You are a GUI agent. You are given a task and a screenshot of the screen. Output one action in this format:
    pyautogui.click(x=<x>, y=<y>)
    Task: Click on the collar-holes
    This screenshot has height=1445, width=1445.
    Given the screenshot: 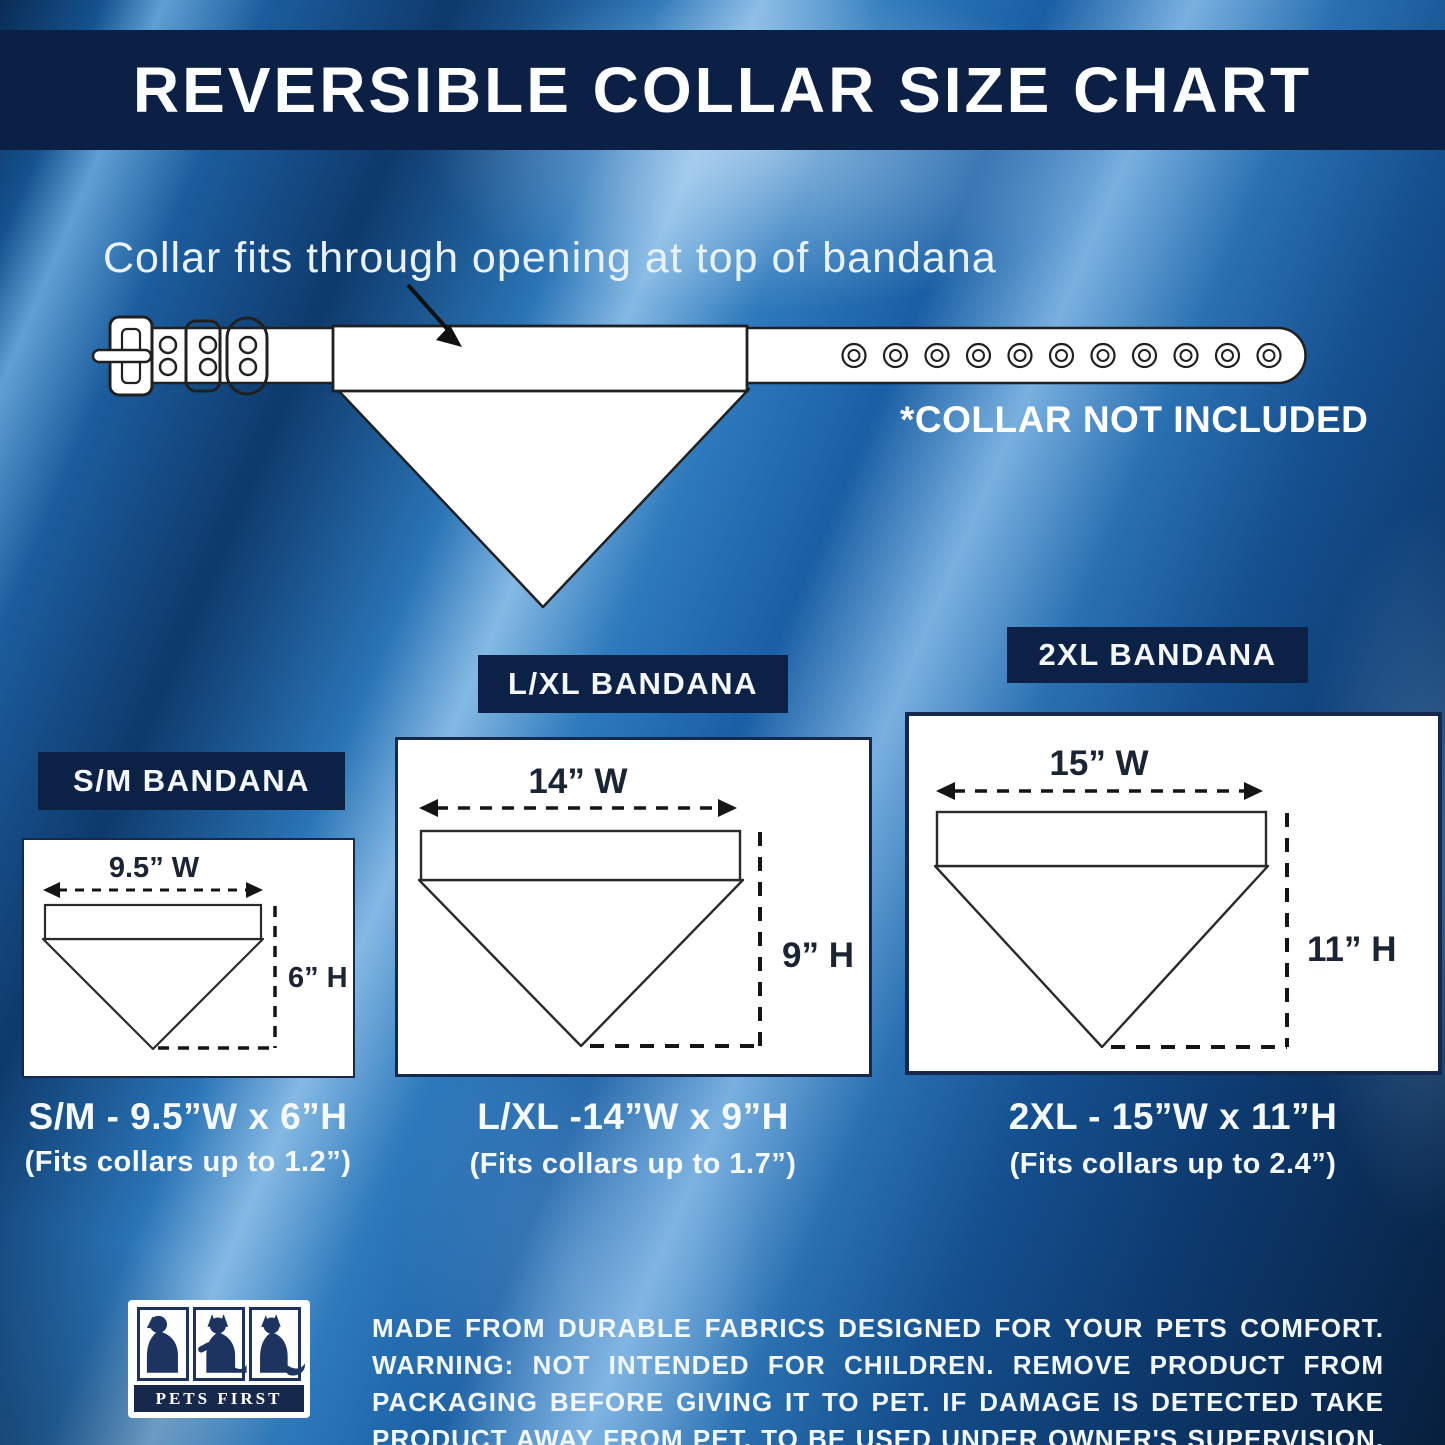 What is the action you would take?
    pyautogui.click(x=208, y=356)
    